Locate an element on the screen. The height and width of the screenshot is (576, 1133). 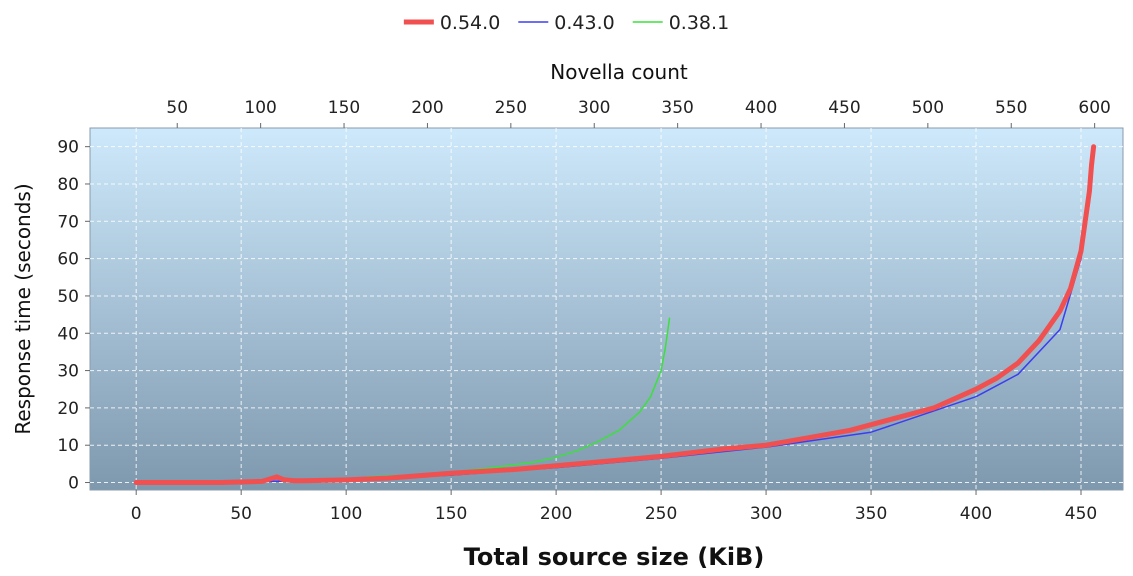
y-tick-label: 40 is located at coordinates (68, 334).